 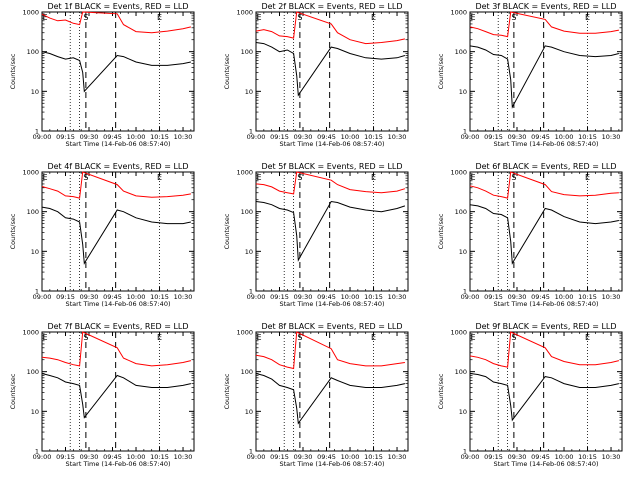 I want to click on chart-title: Det 2f BLACK = Events, RED = LLD, so click(x=331, y=6).